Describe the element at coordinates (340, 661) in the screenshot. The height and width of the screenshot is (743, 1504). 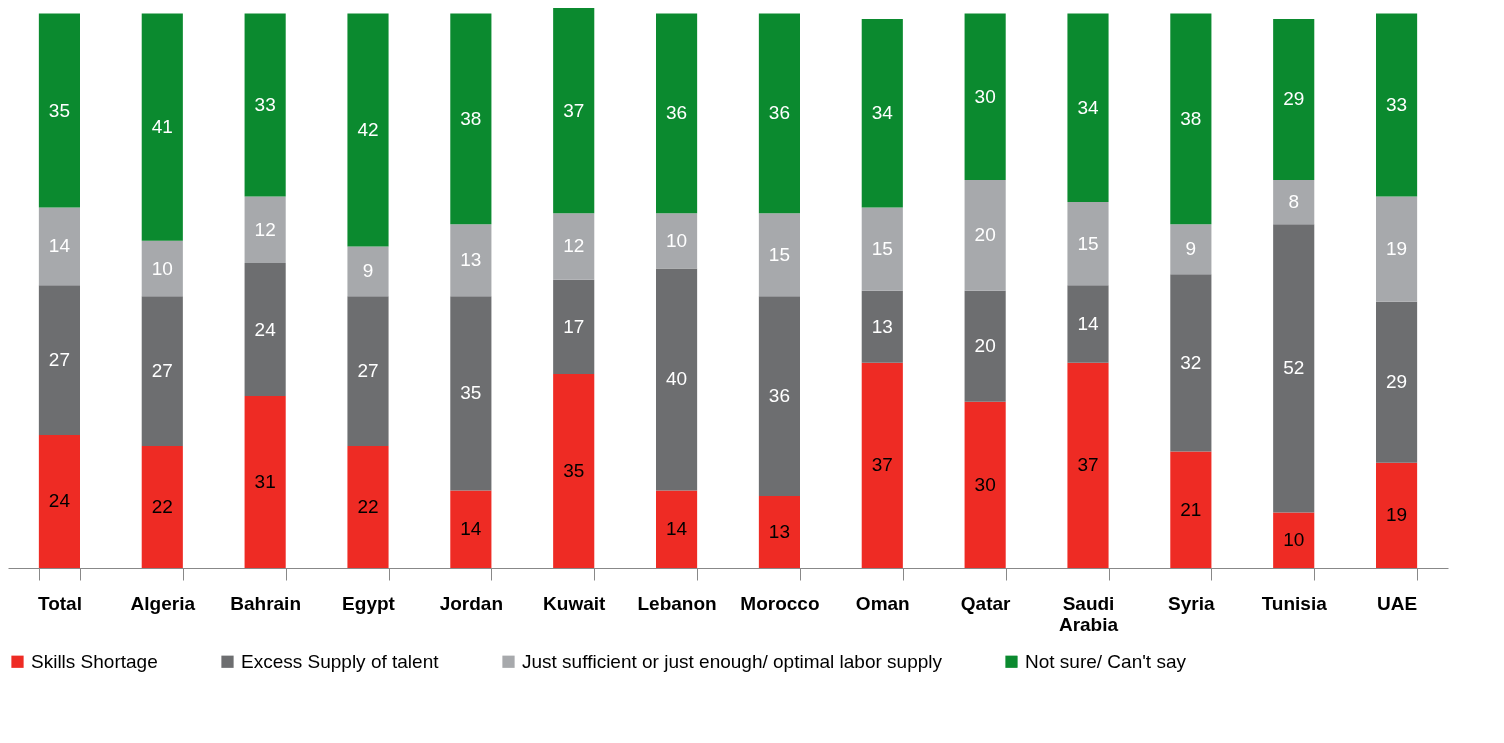
I see `legend-label: Excess Supply of talent` at that location.